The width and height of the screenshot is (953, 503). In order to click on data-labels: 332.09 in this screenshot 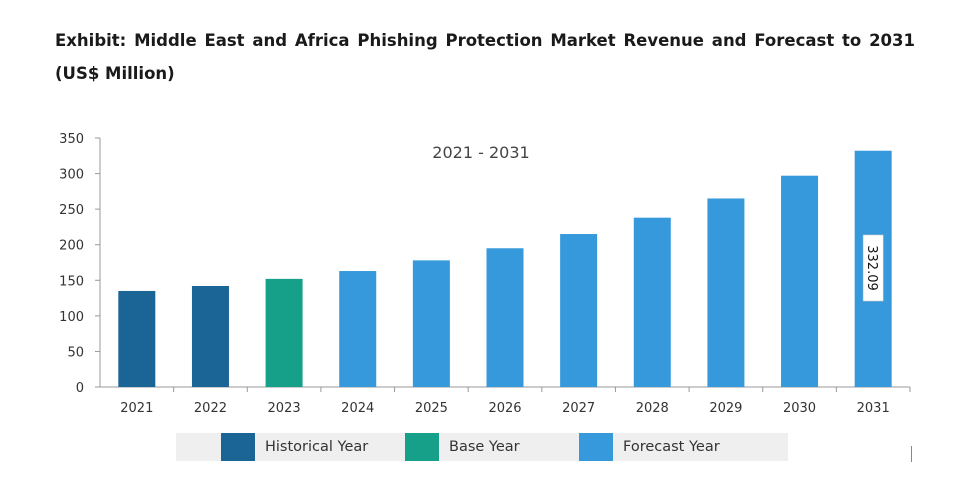, I will do `click(873, 268)`.